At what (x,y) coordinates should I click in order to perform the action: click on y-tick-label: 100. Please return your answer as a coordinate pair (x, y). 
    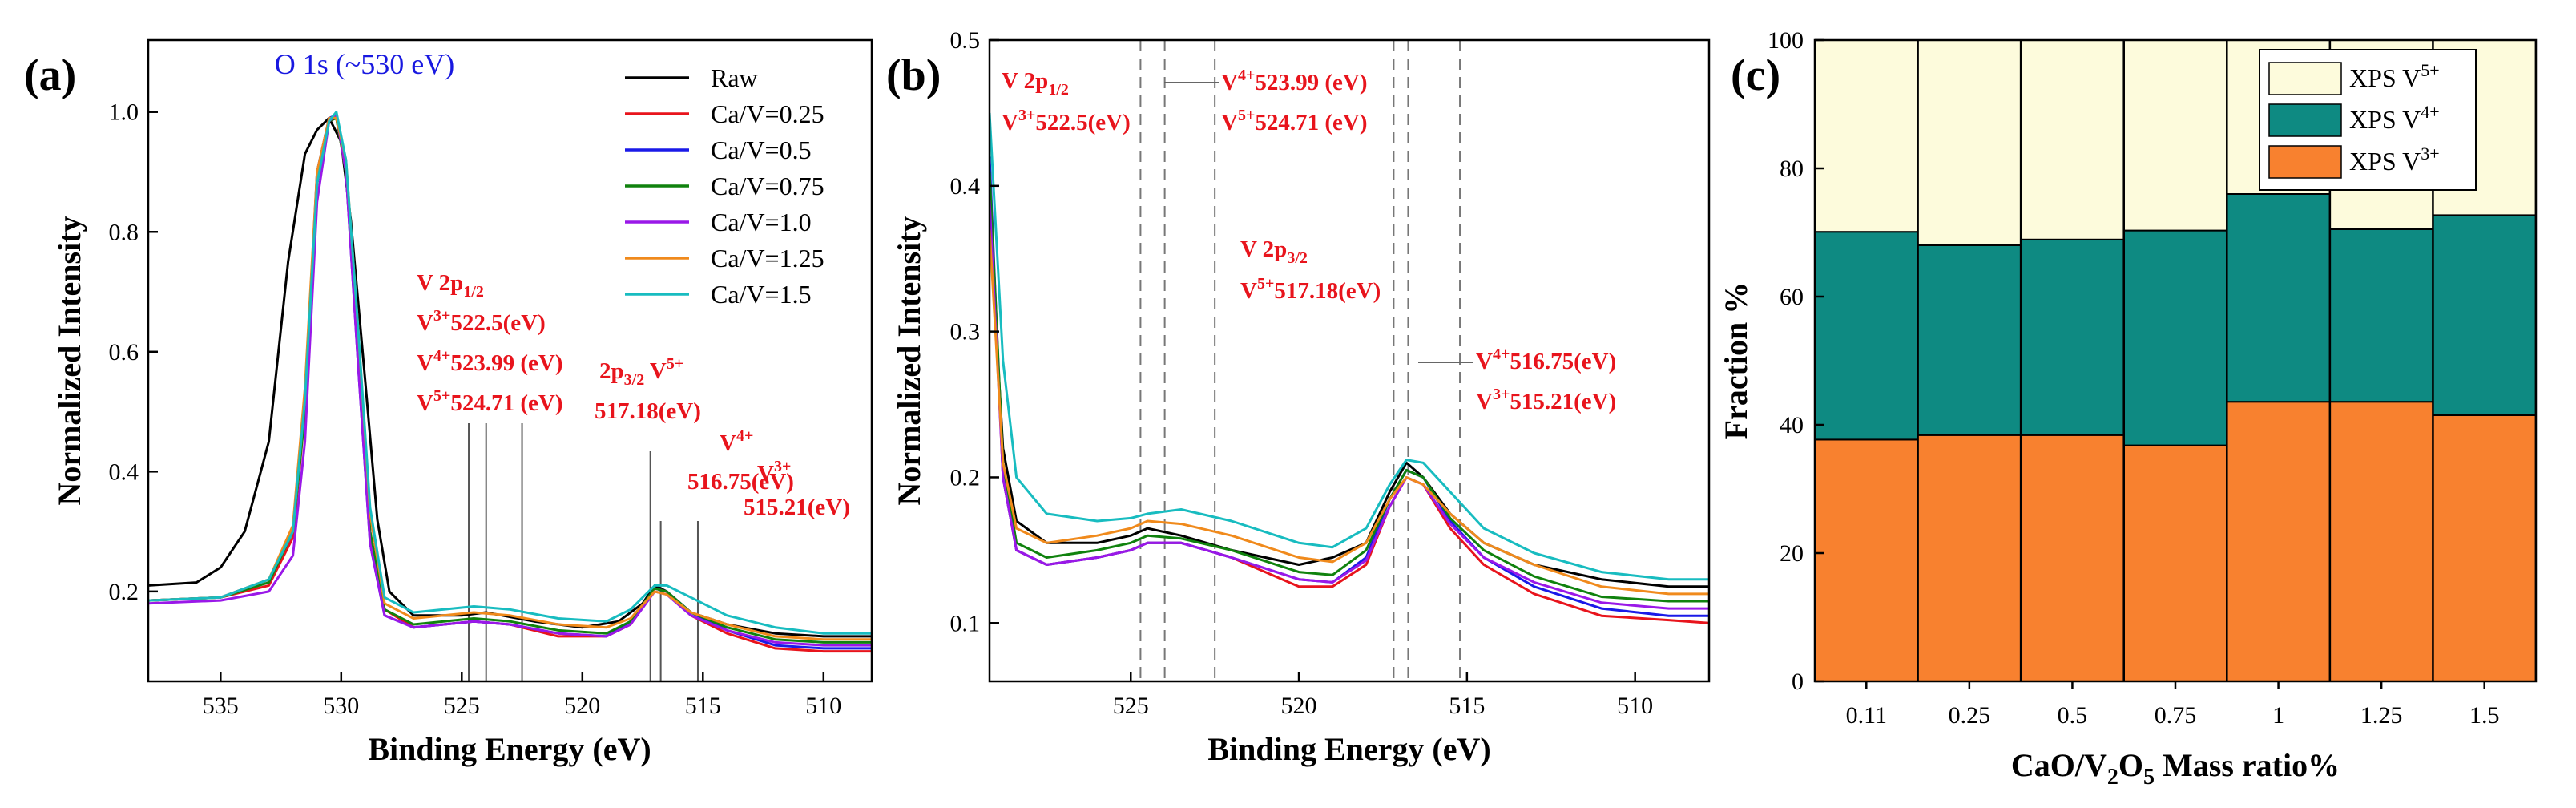
    Looking at the image, I should click on (1786, 40).